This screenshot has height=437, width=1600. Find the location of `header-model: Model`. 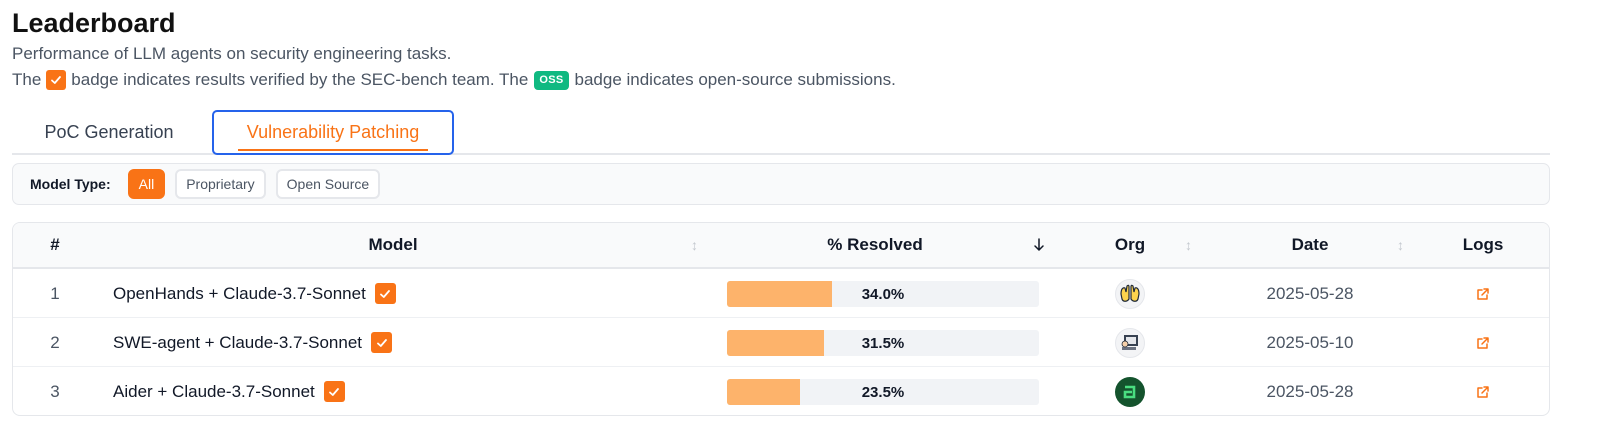

header-model: Model is located at coordinates (393, 244).